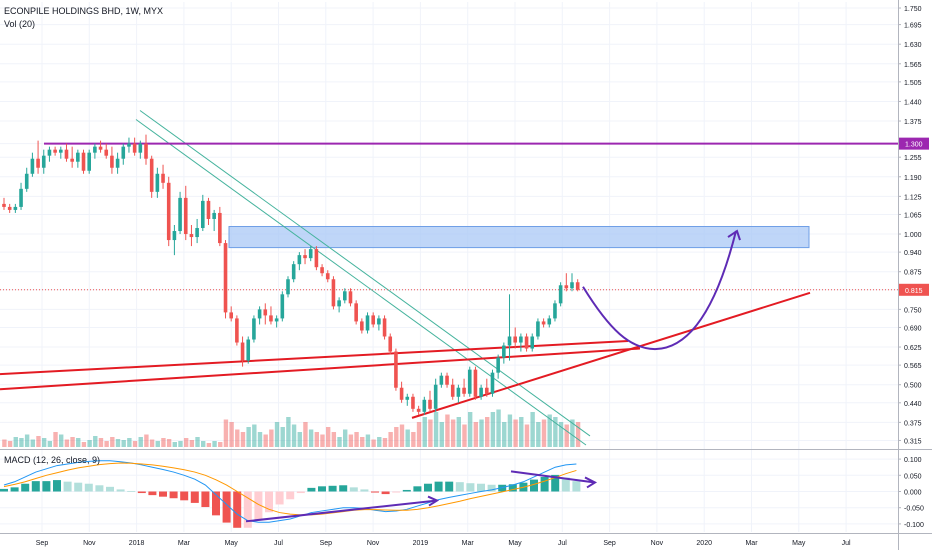 The height and width of the screenshot is (550, 932). What do you see at coordinates (657, 543) in the screenshot?
I see `time-axis-label: Nov` at bounding box center [657, 543].